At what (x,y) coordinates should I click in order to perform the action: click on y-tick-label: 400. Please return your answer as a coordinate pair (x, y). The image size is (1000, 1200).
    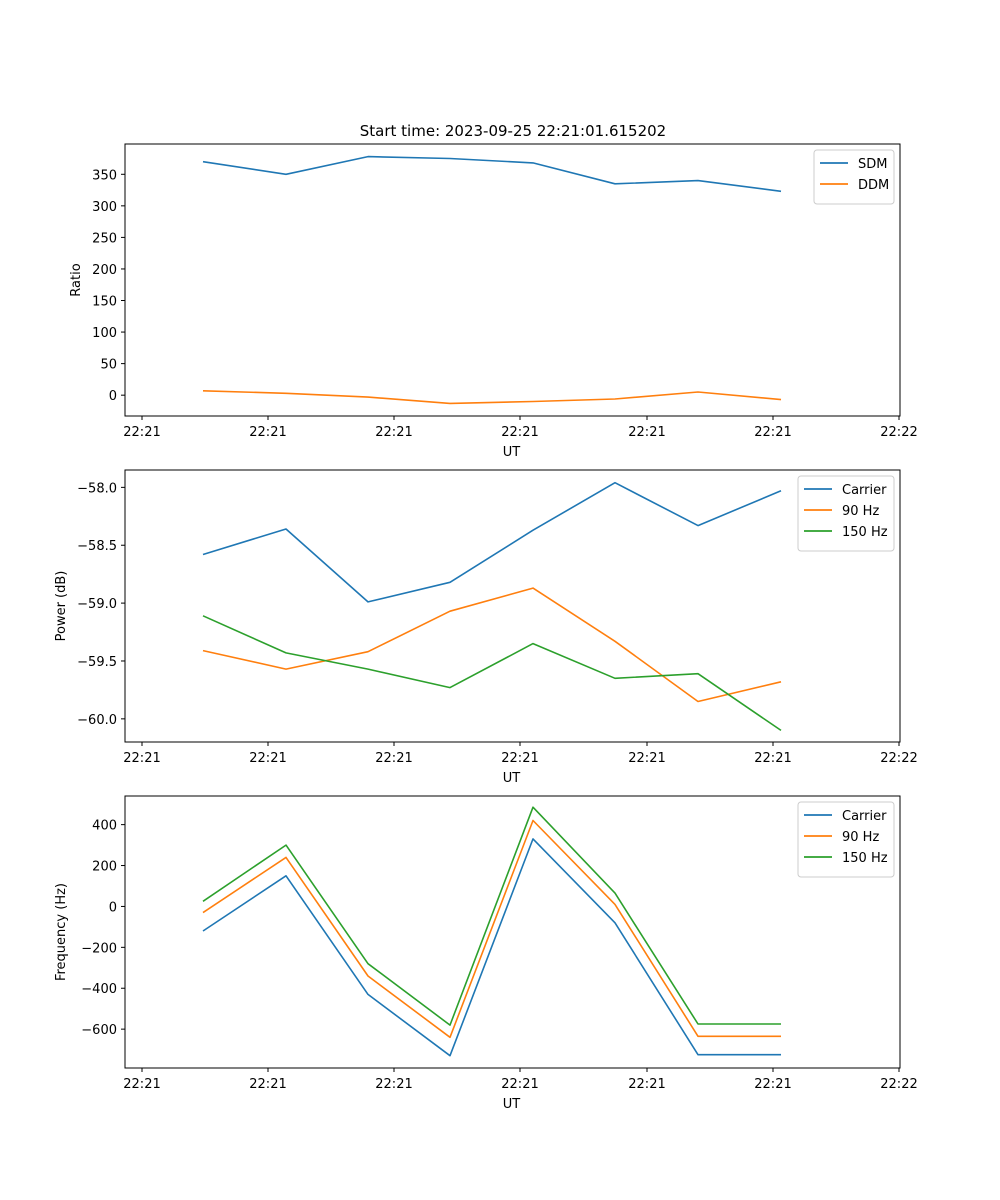
    Looking at the image, I should click on (104, 826).